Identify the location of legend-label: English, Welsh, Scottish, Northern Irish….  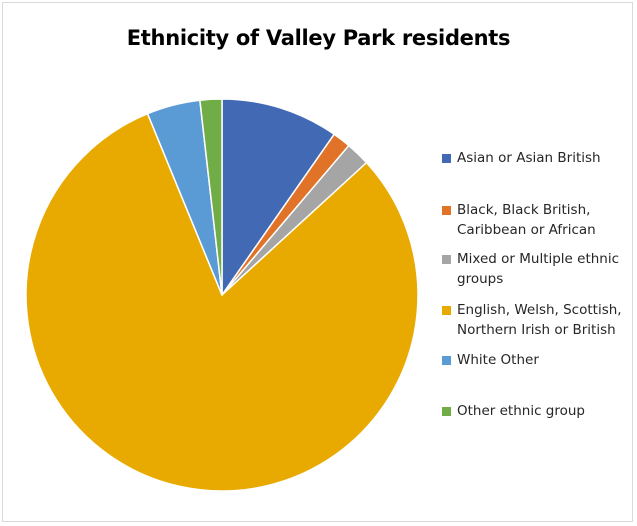
(539, 320).